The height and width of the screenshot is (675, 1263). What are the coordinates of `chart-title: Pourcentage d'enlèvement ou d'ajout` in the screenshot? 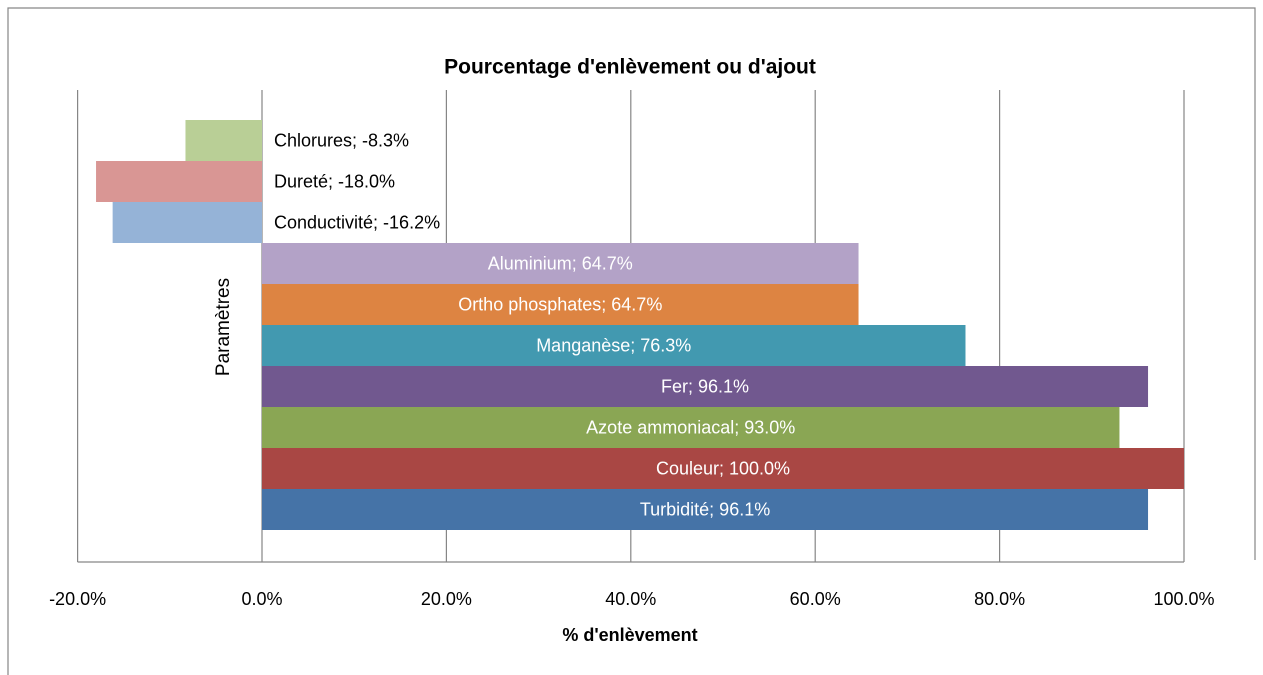 It's located at (630, 67).